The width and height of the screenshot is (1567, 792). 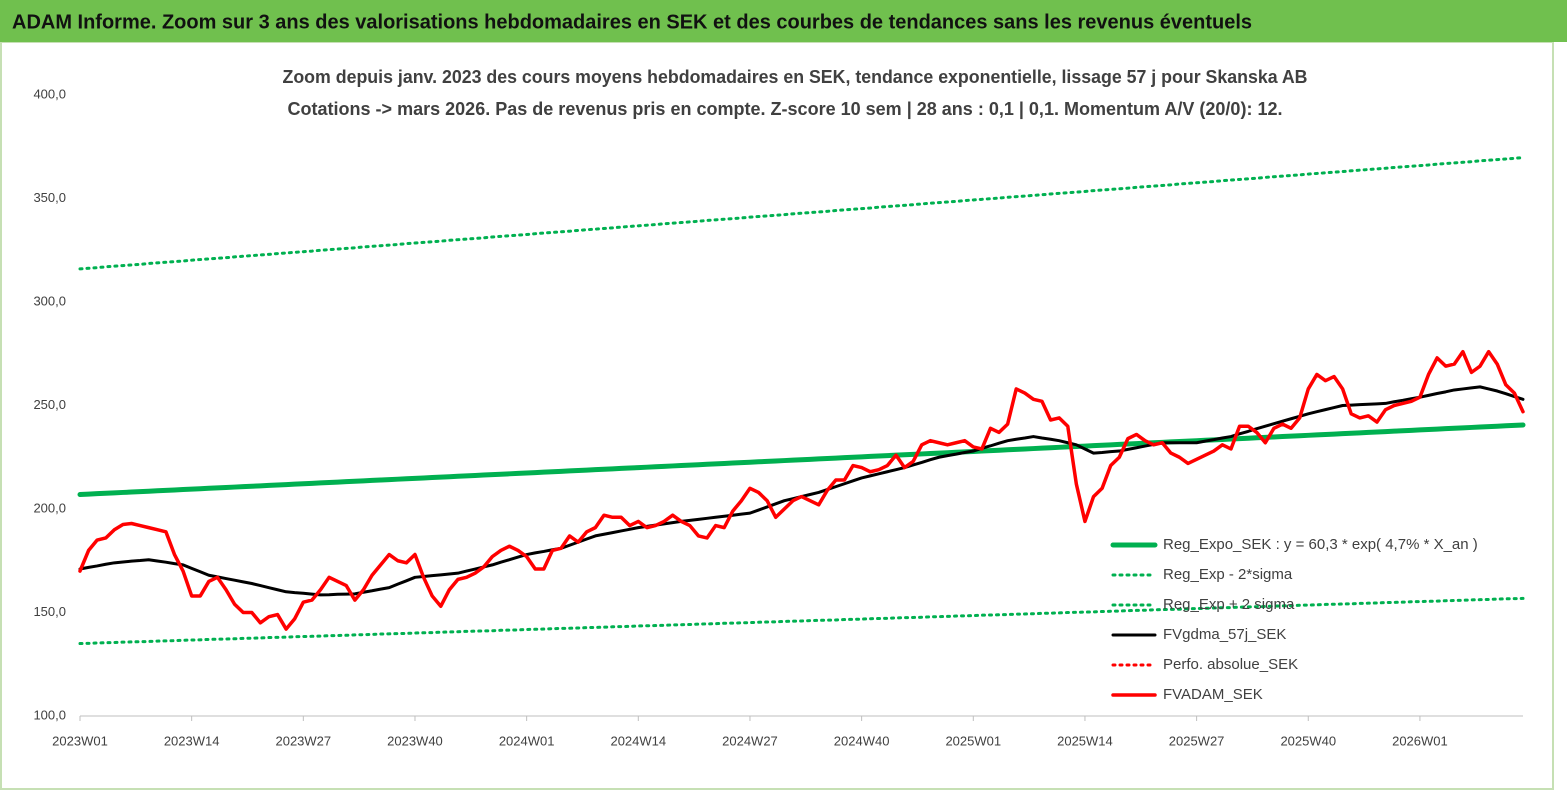 What do you see at coordinates (1229, 604) in the screenshot?
I see `legend-label: Reg_Exp + 2 sigma` at bounding box center [1229, 604].